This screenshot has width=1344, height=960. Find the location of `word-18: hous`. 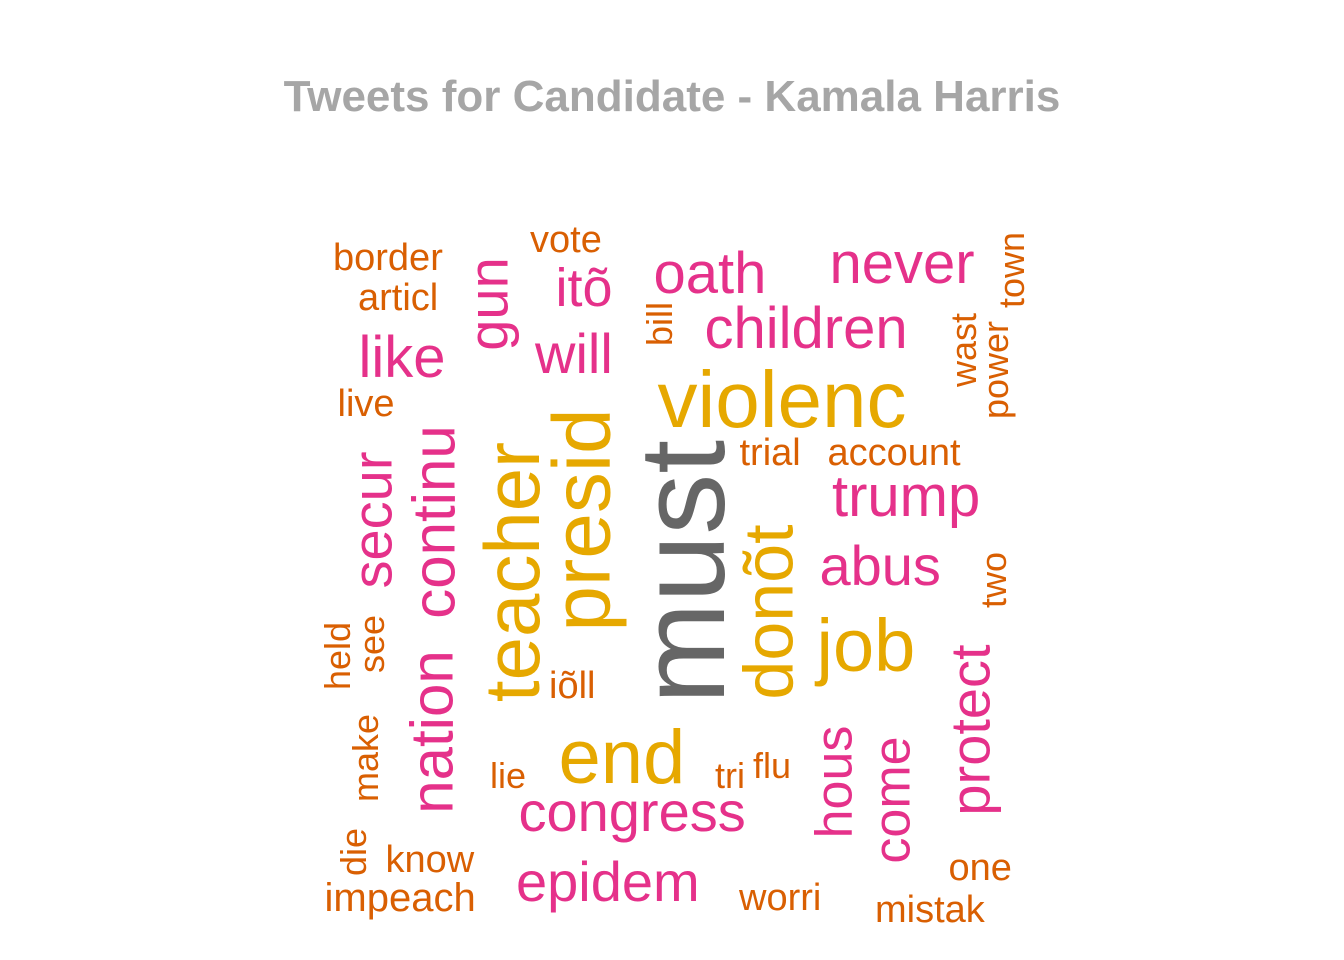

word-18: hous is located at coordinates (833, 782).